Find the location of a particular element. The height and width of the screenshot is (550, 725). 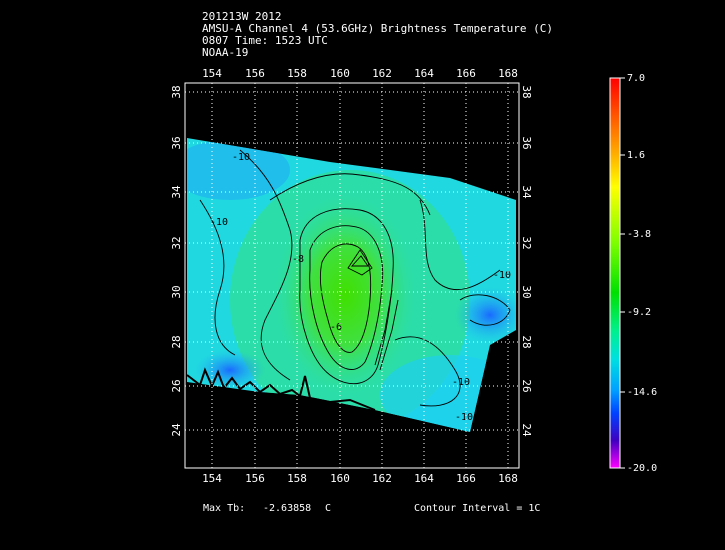

title-line-3: 0807 Time: 1523 UTC is located at coordinates (265, 40).